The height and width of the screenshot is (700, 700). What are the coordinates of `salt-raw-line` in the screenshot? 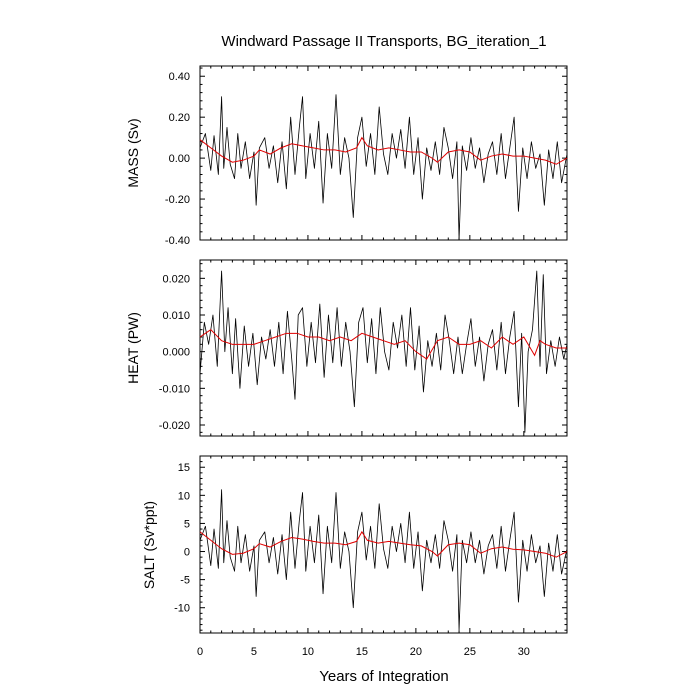 It's located at (383, 560).